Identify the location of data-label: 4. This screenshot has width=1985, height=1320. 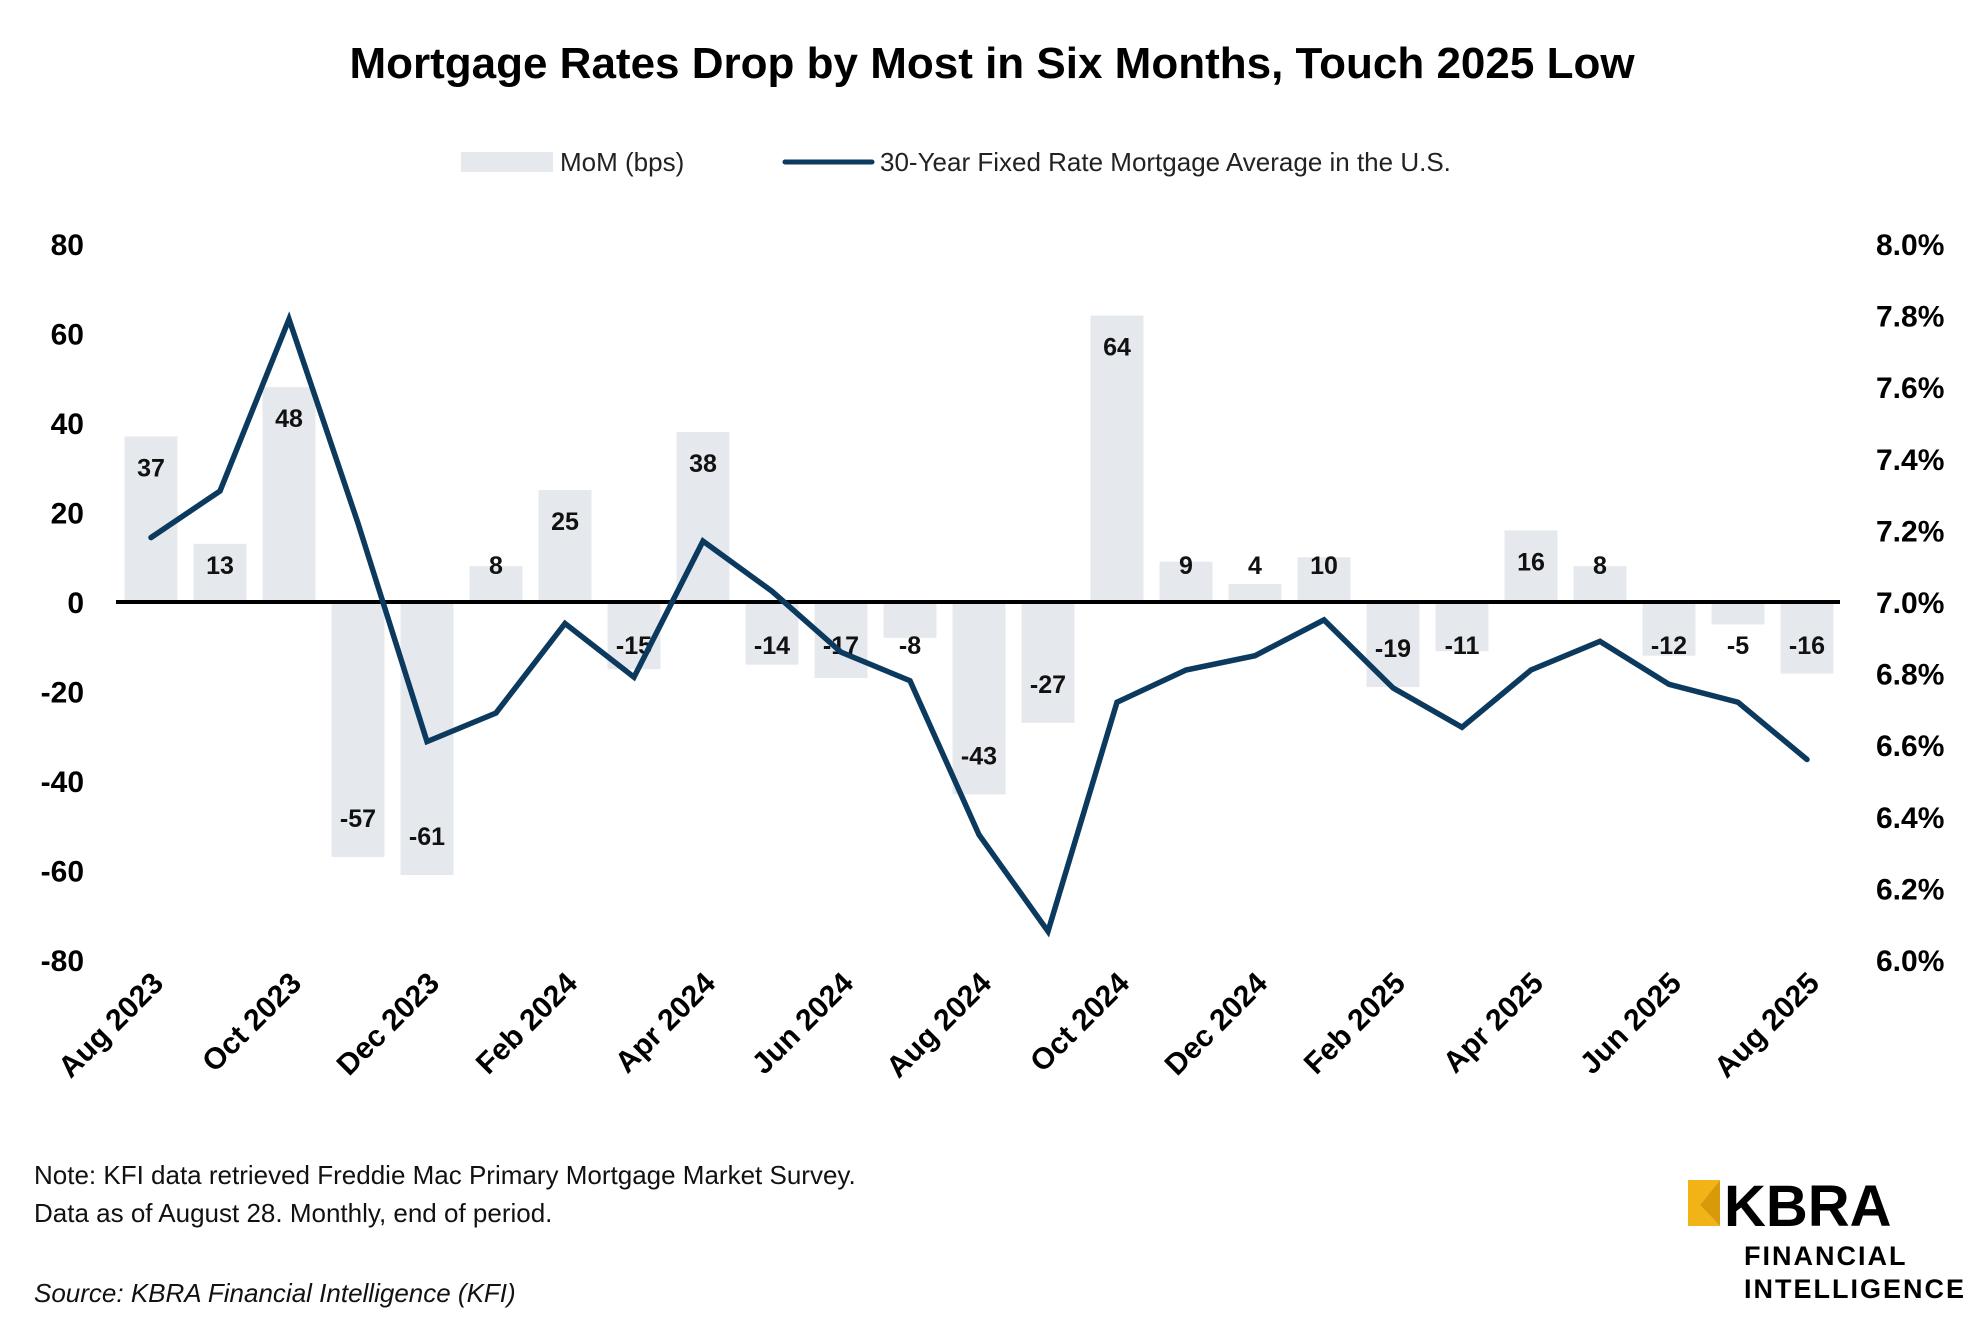
(1255, 566).